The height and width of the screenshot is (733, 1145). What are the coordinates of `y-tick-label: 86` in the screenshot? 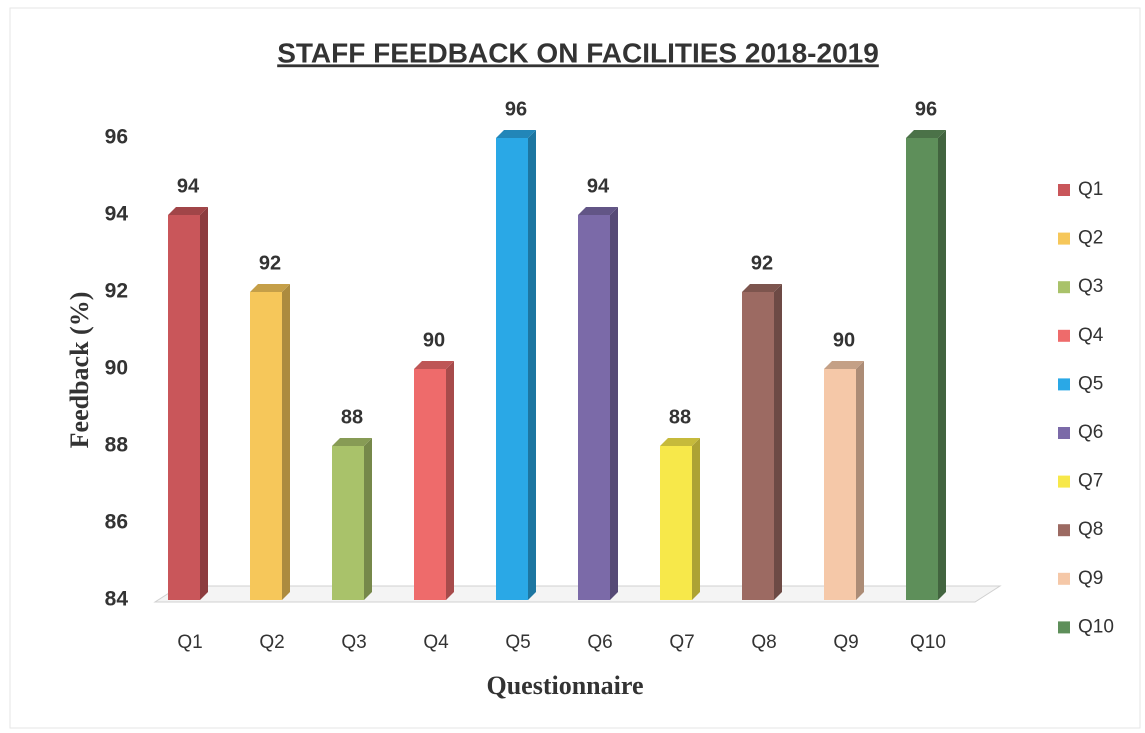 It's located at (116, 522).